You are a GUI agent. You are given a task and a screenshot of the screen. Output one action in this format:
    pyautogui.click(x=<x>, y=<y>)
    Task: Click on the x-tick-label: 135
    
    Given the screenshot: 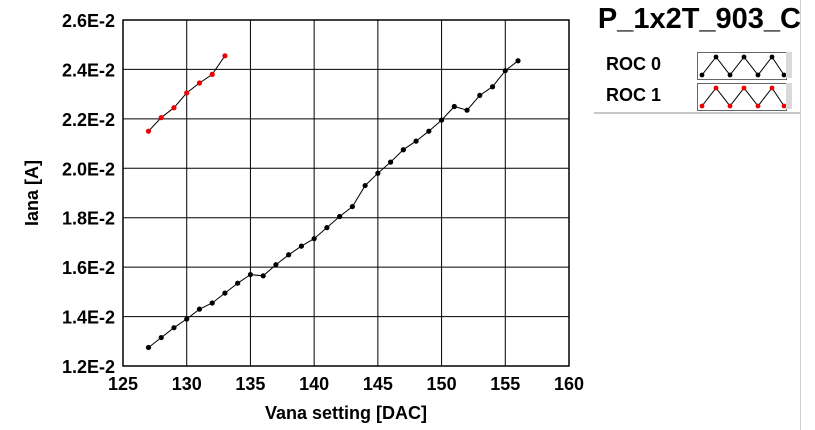 What is the action you would take?
    pyautogui.click(x=250, y=384)
    